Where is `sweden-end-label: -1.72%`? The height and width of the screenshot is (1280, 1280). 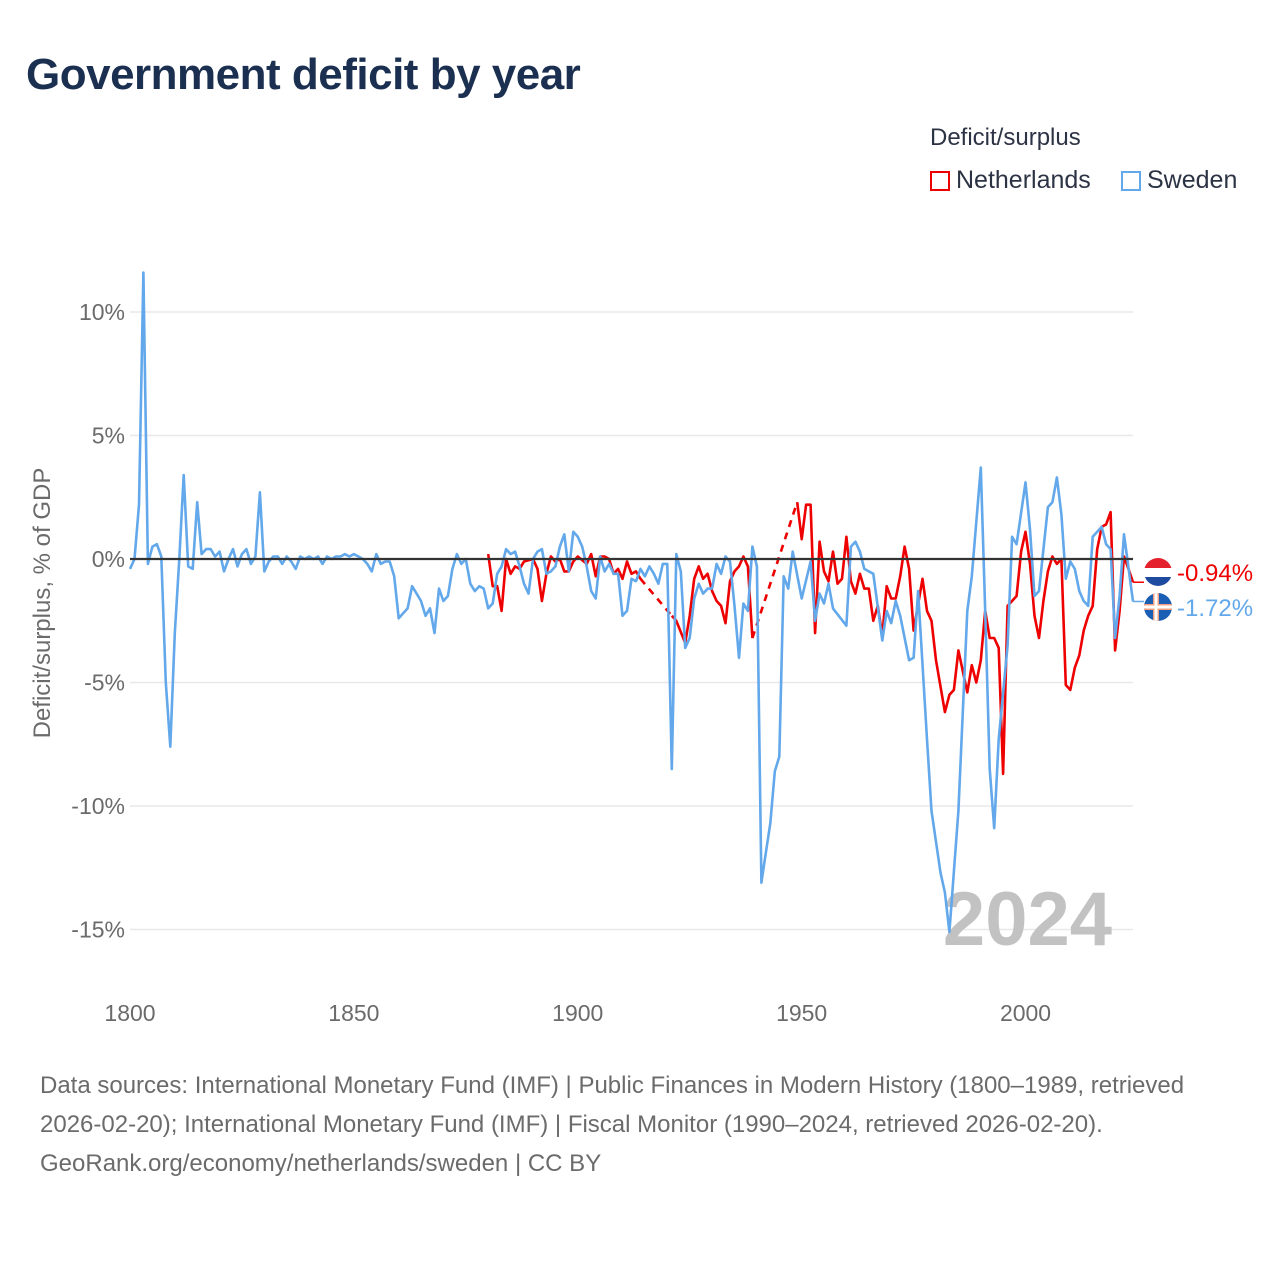
sweden-end-label: -1.72% is located at coordinates (1215, 608).